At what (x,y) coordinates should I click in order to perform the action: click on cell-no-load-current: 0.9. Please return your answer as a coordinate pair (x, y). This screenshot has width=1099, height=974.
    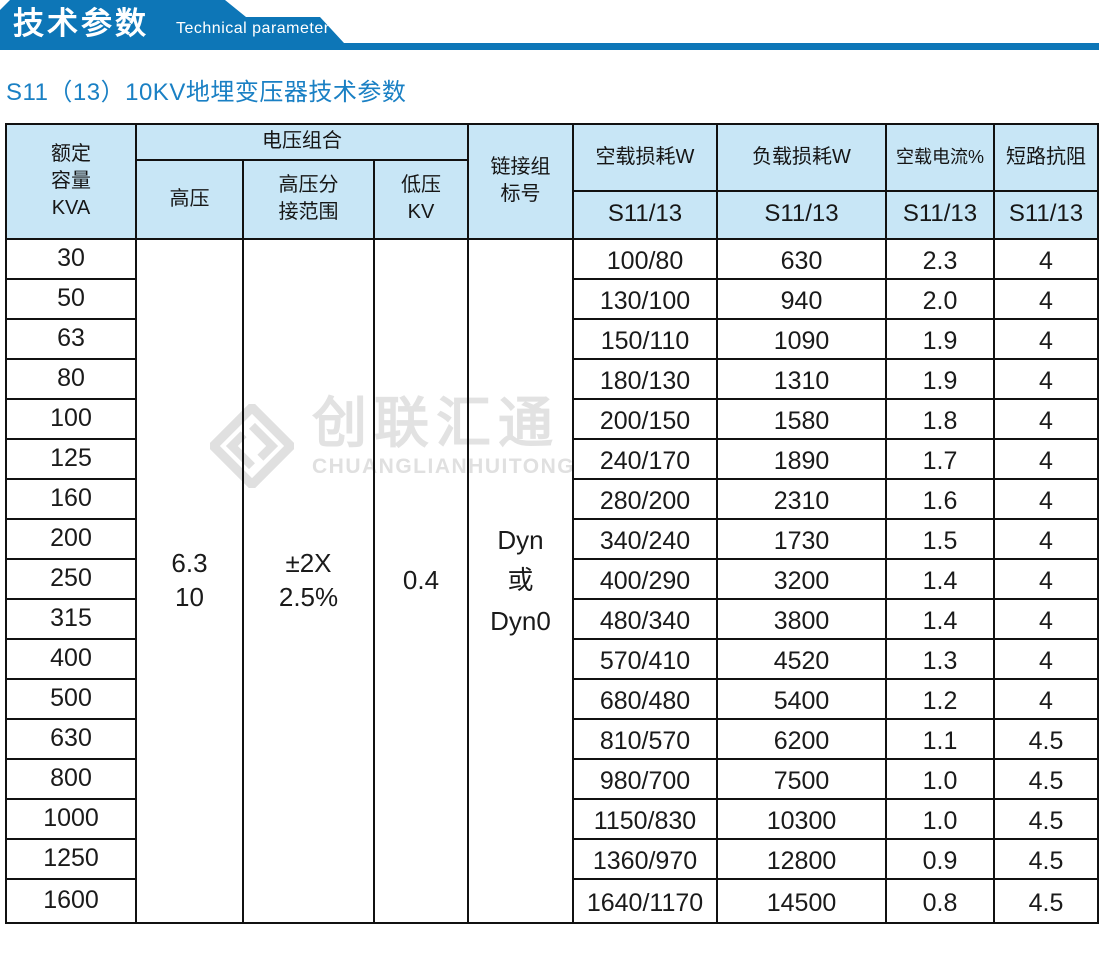
    Looking at the image, I should click on (941, 859).